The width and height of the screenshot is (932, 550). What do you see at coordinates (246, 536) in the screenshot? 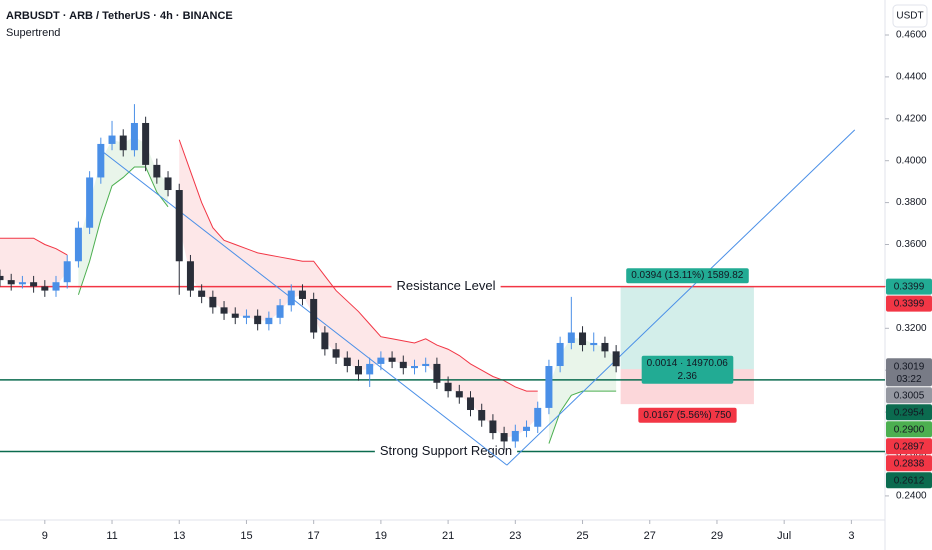
I see `x-tick-label: 15` at bounding box center [246, 536].